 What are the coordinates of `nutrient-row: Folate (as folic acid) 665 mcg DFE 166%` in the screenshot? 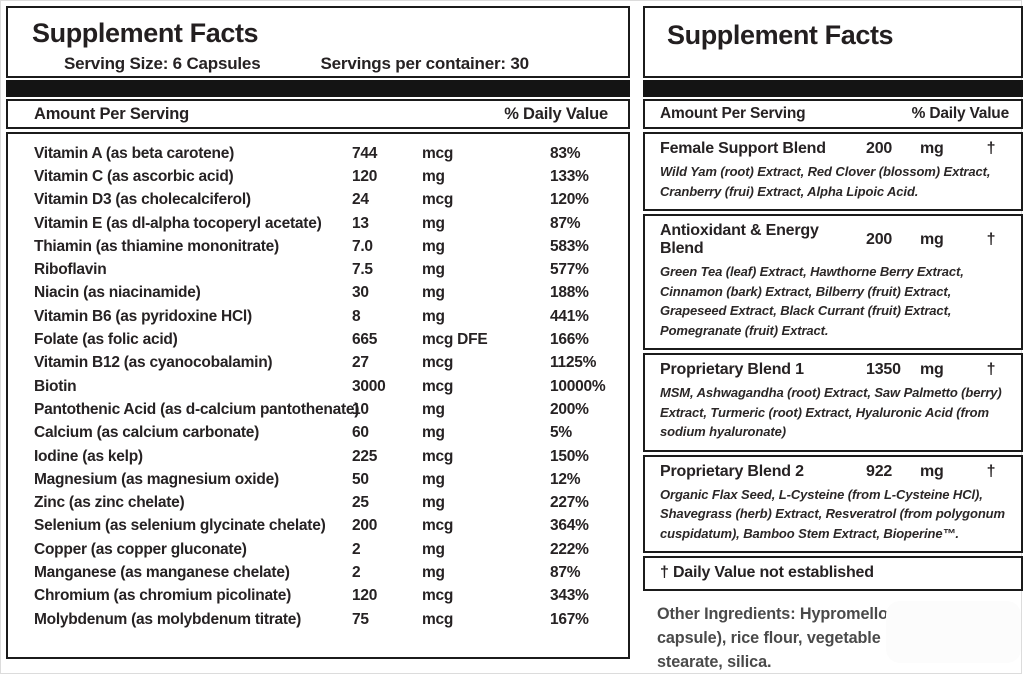 It's located at (318, 339).